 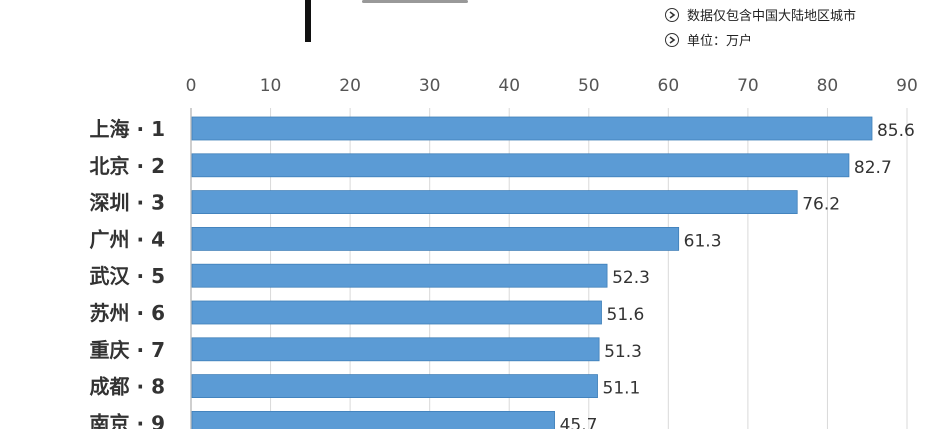 I want to click on note-scope: 数据仅包含中国大陆地区城市, so click(x=760, y=14).